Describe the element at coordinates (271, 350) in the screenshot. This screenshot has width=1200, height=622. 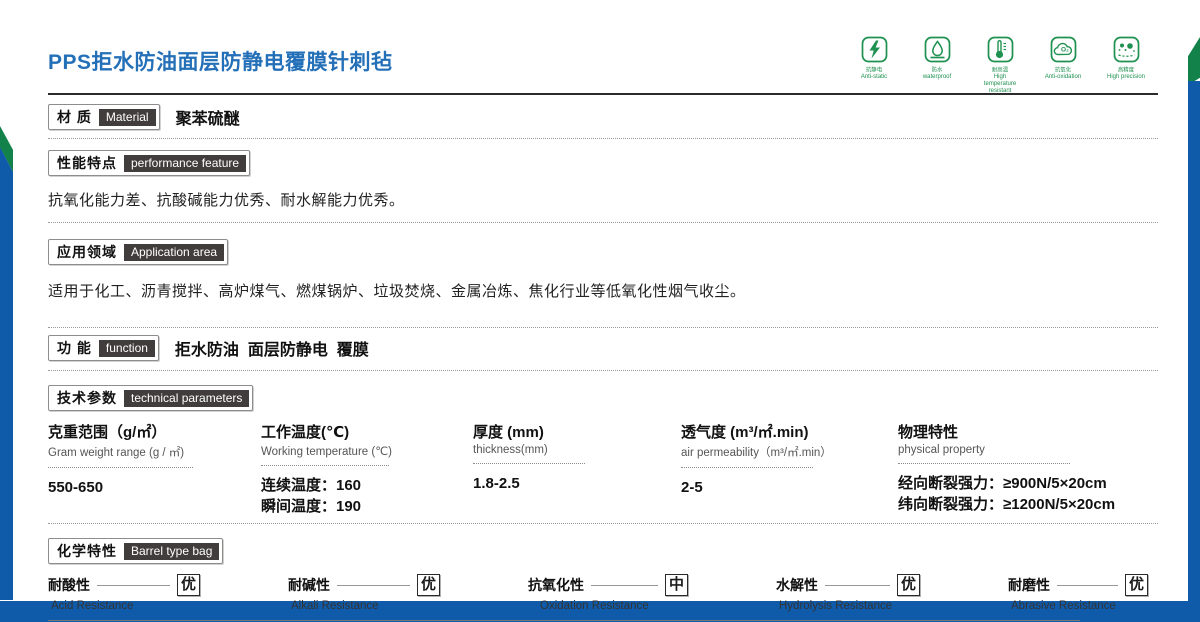
I see `function-value: 拒水防油 面层防静电 覆膜` at that location.